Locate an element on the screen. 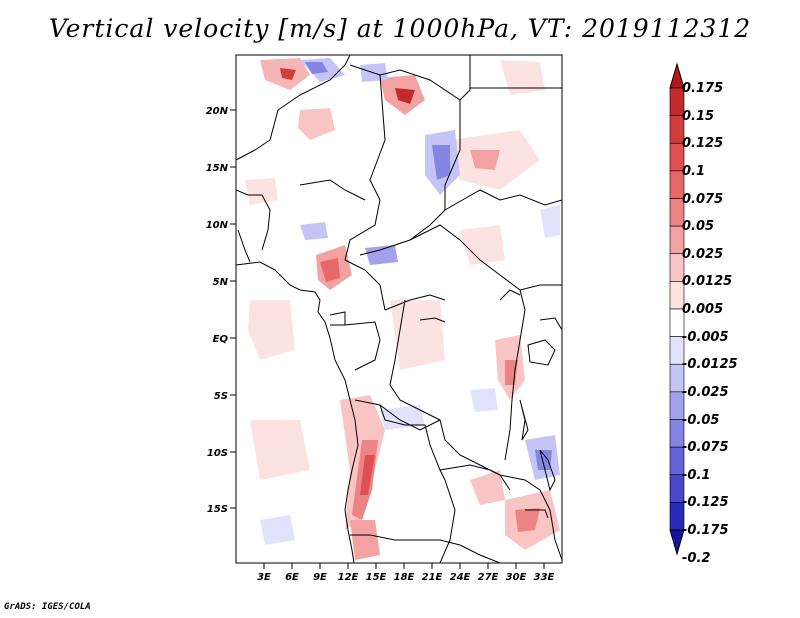 This screenshot has height=618, width=800. colorbar-label: 0.025 is located at coordinates (703, 254).